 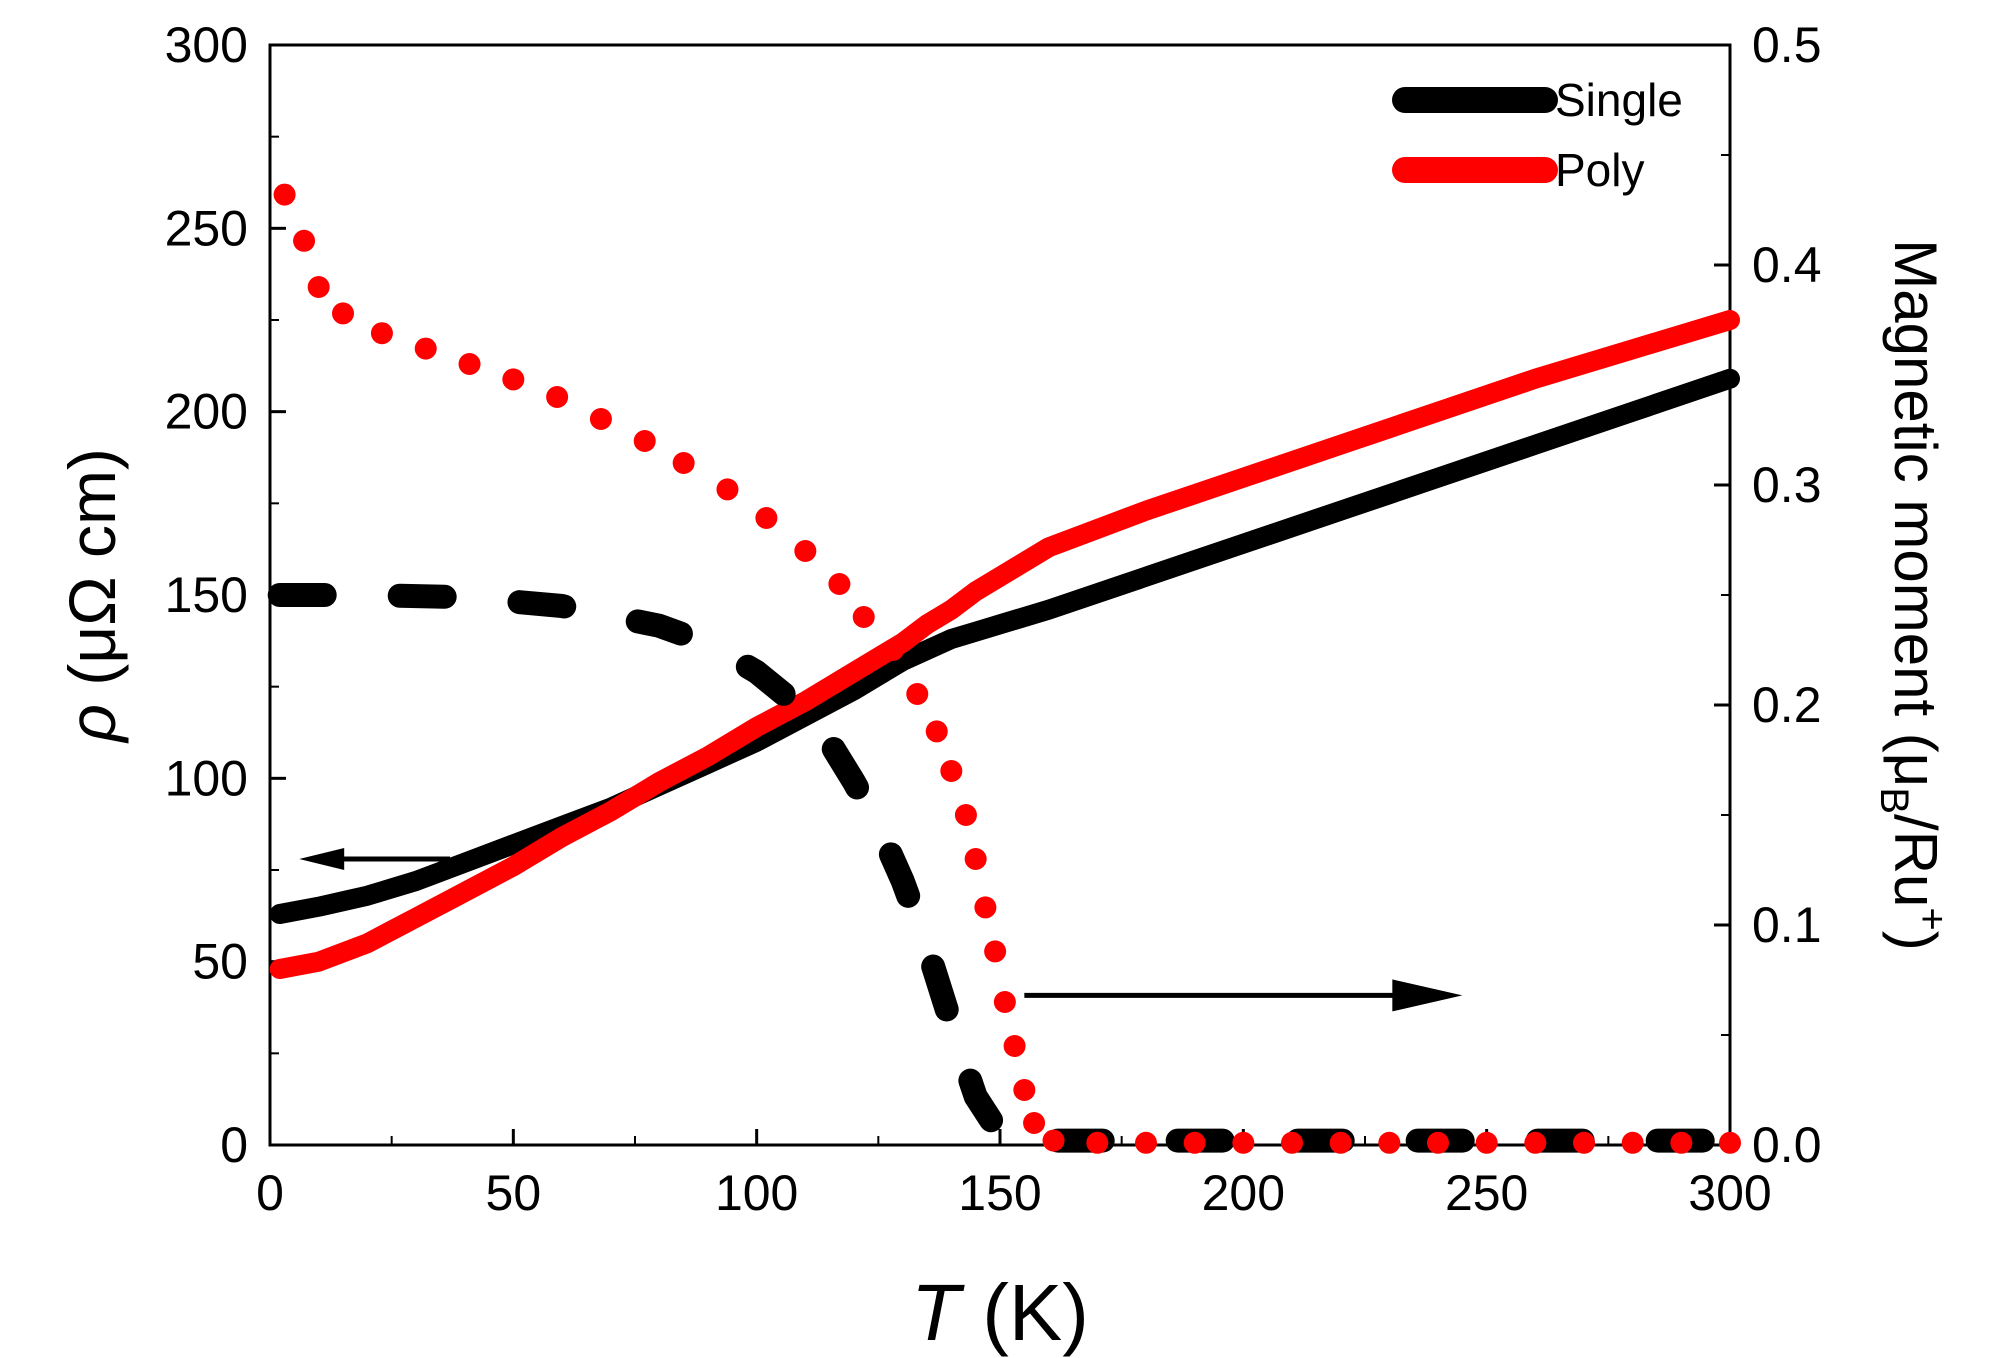 I want to click on x-axis-title: T (K), so click(x=1000, y=1312).